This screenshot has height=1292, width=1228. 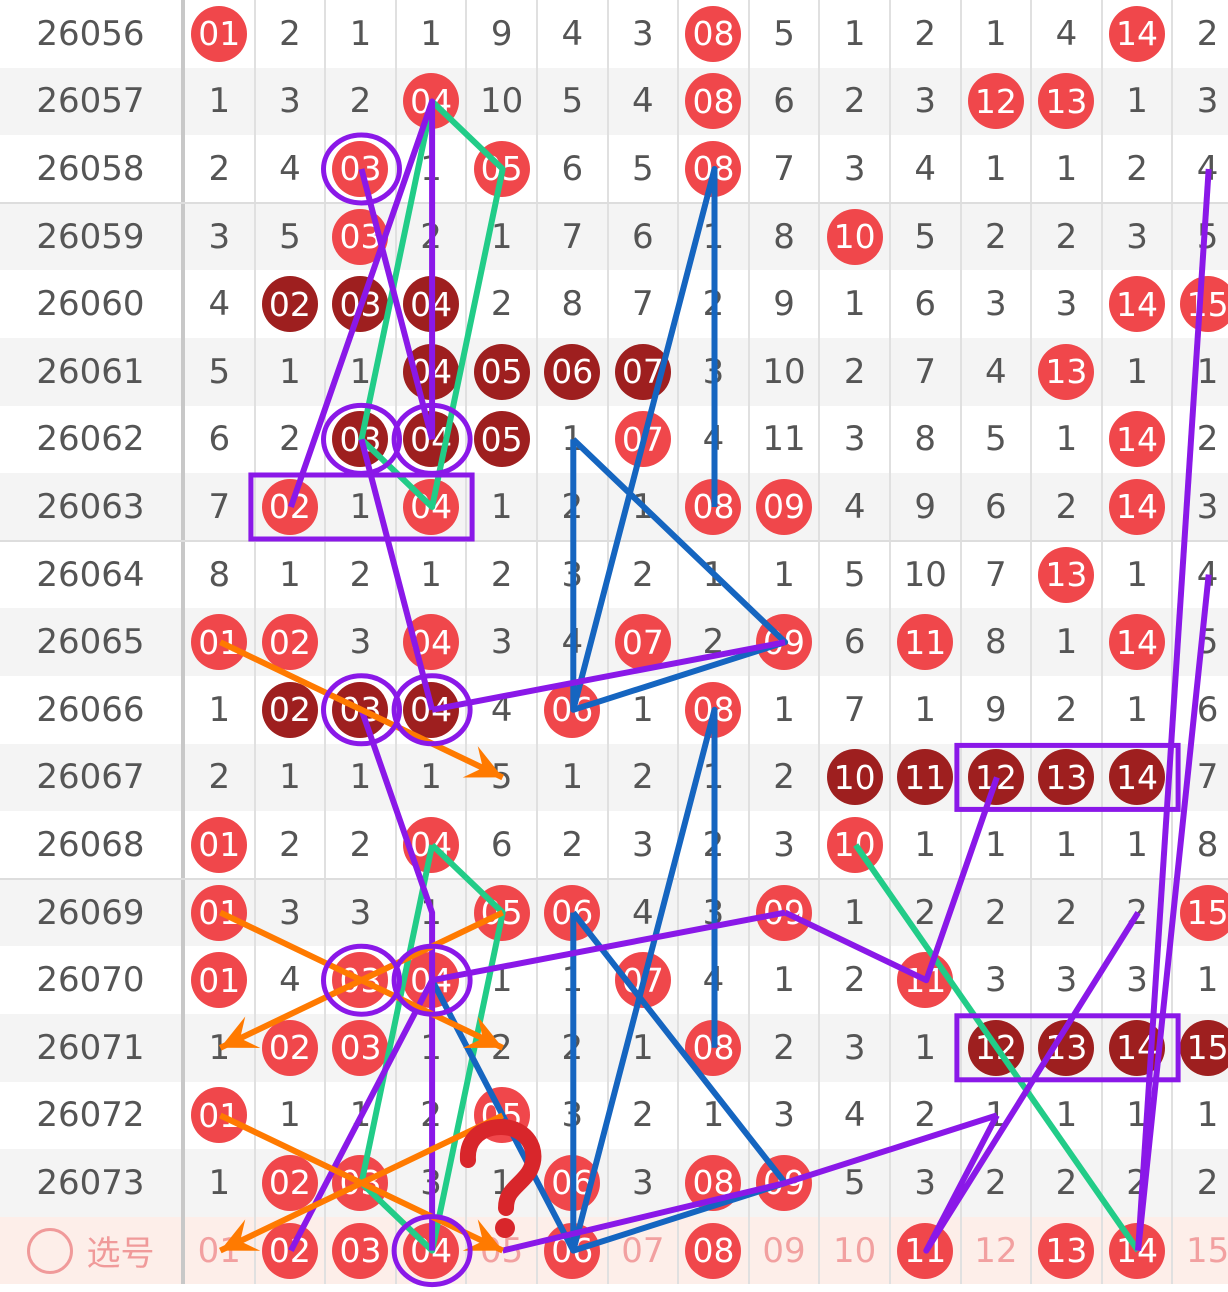 I want to click on number-cell: 03, so click(x=361, y=1250).